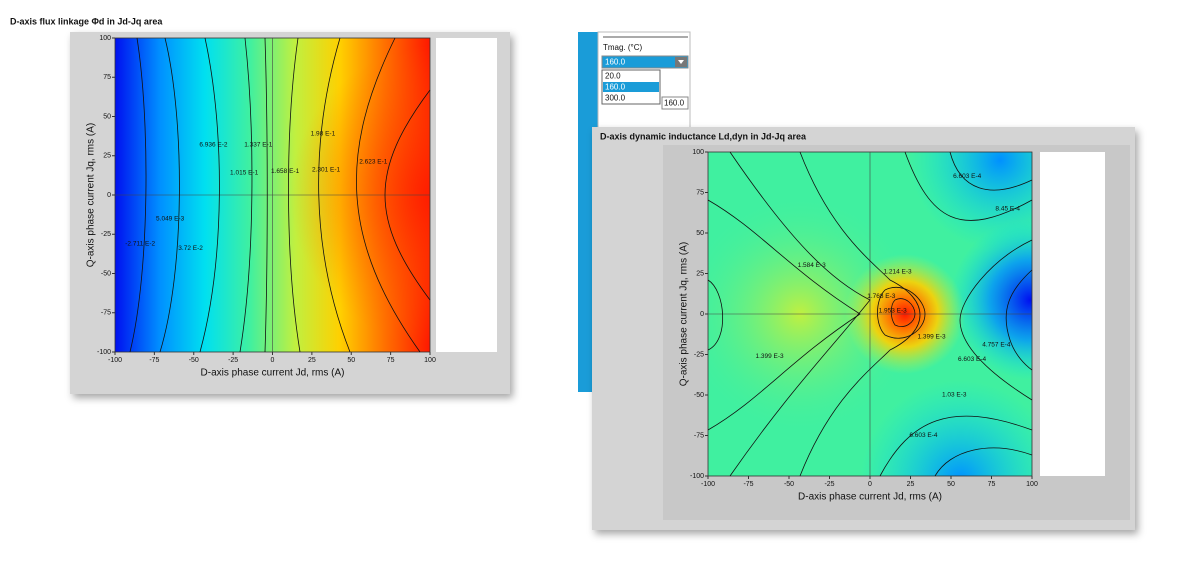  What do you see at coordinates (213, 144) in the screenshot?
I see `contour-label: 6.936 E-2` at bounding box center [213, 144].